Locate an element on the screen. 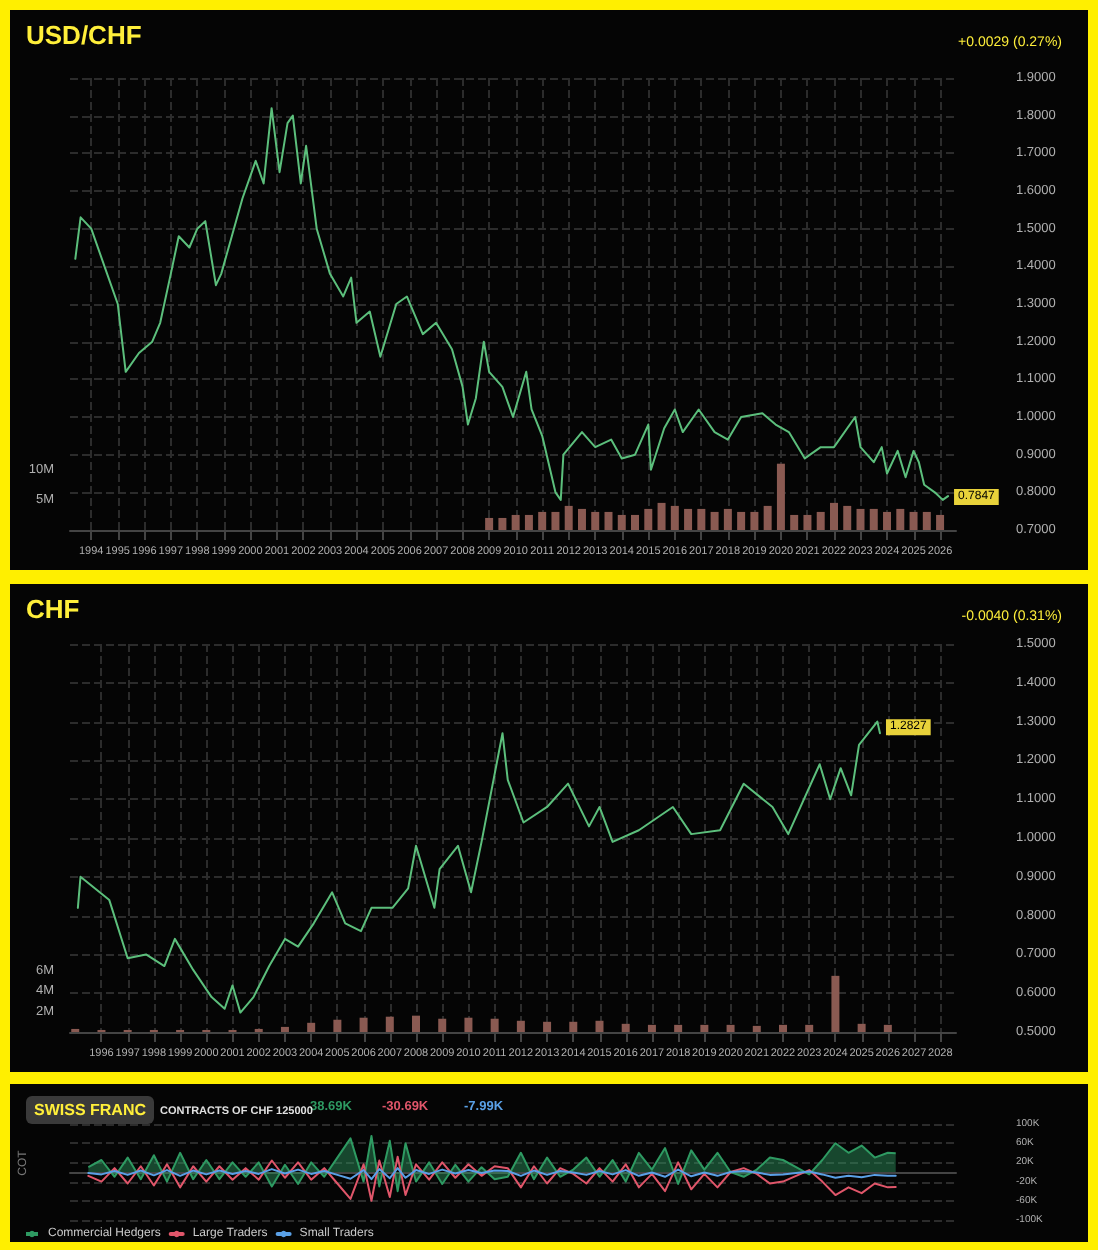 The image size is (1098, 1250). chart-title: SWISS FRANC is located at coordinates (90, 1110).